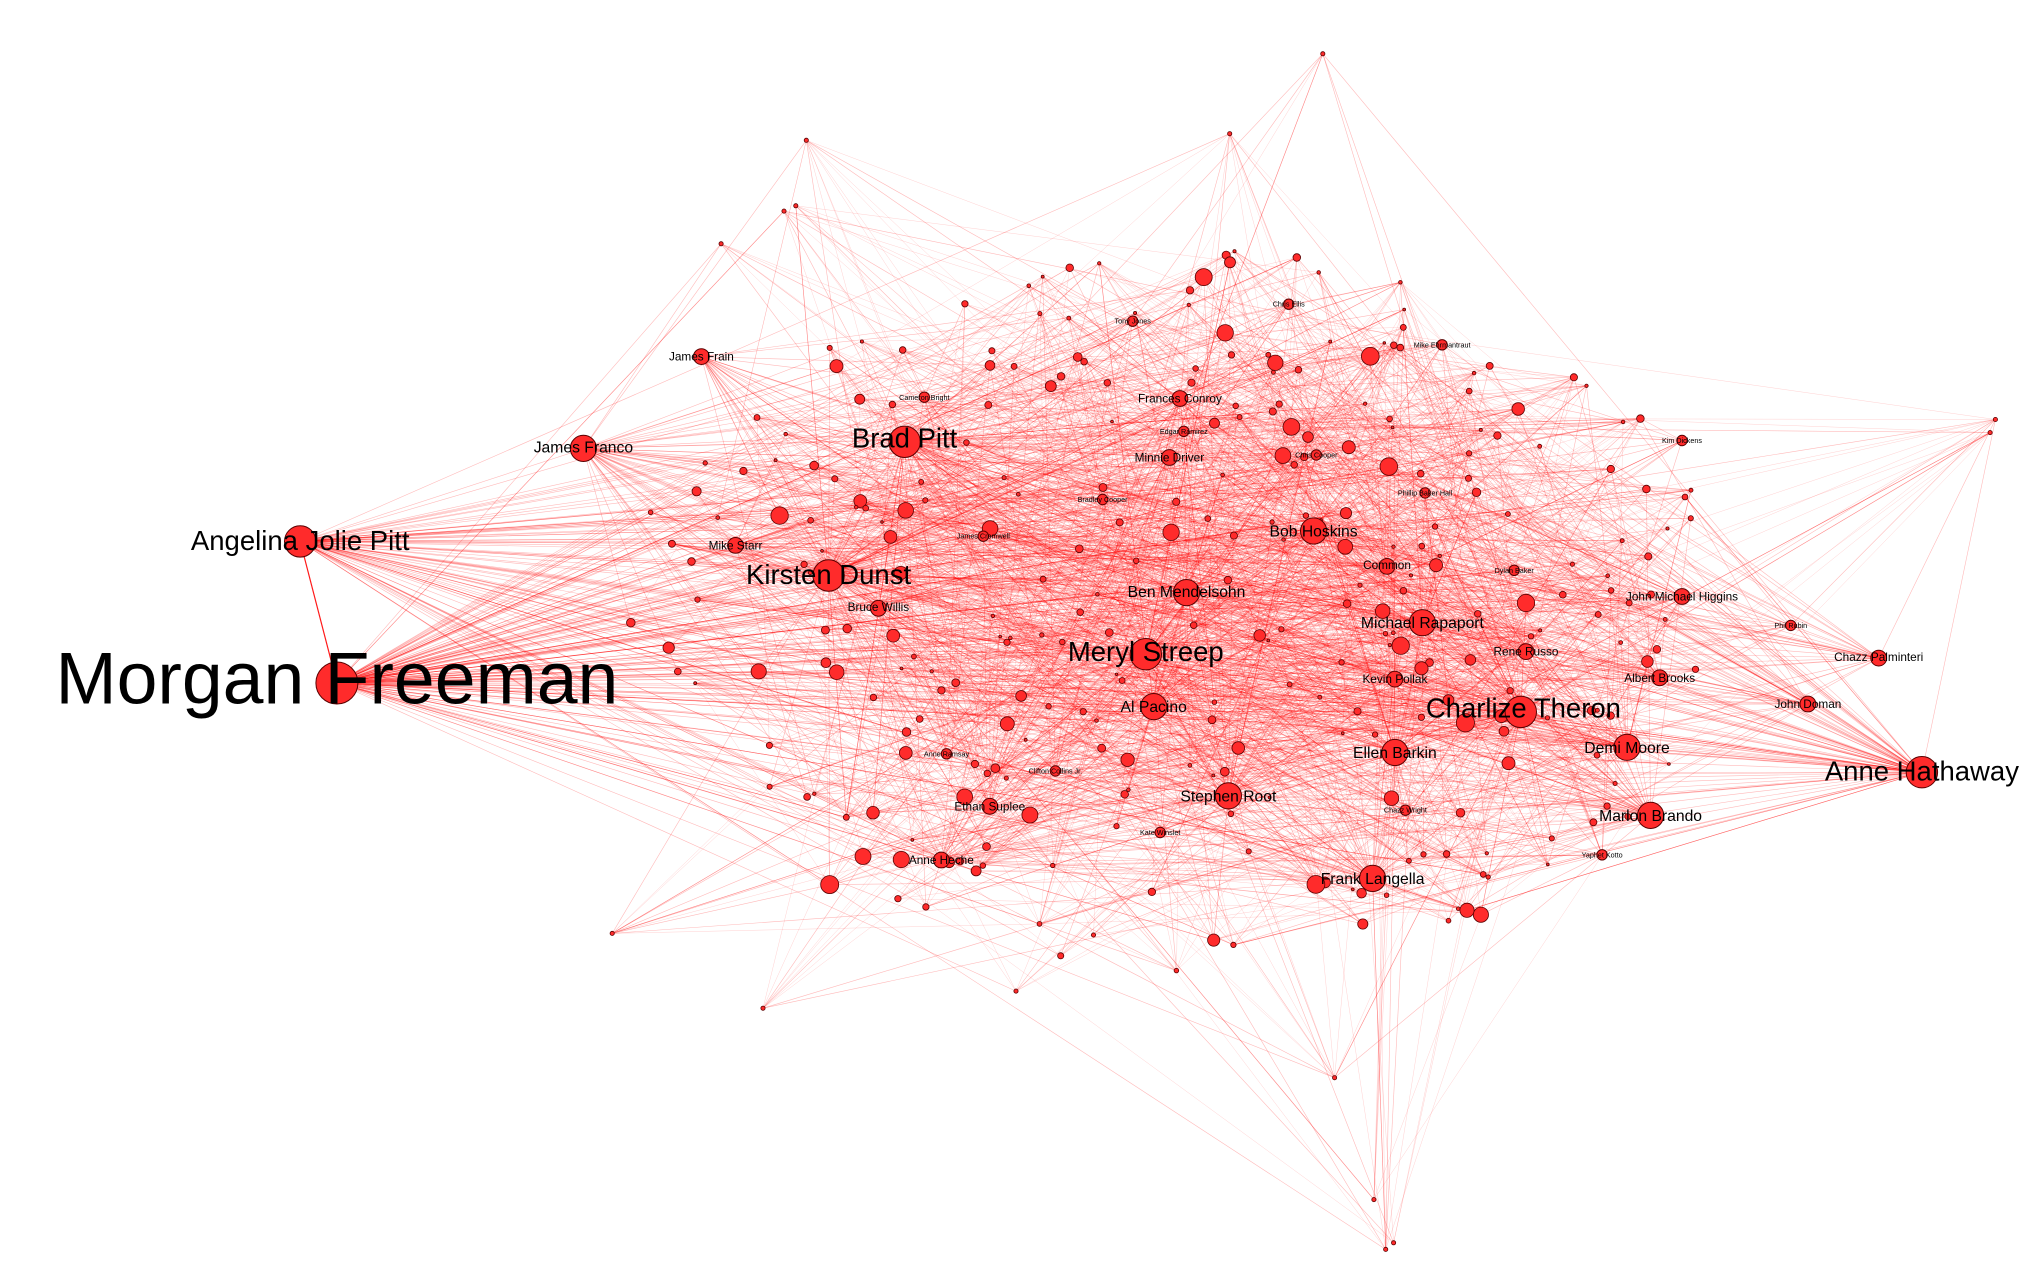  Describe the element at coordinates (1103, 499) in the screenshot. I see `label-bradley-cooper: Bradley Cooper` at that location.